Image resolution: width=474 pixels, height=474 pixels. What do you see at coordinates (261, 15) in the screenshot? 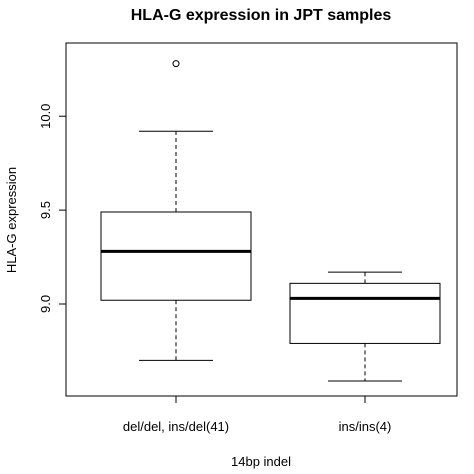
I see `chart-title: HLA-G expression in JPT samples` at bounding box center [261, 15].